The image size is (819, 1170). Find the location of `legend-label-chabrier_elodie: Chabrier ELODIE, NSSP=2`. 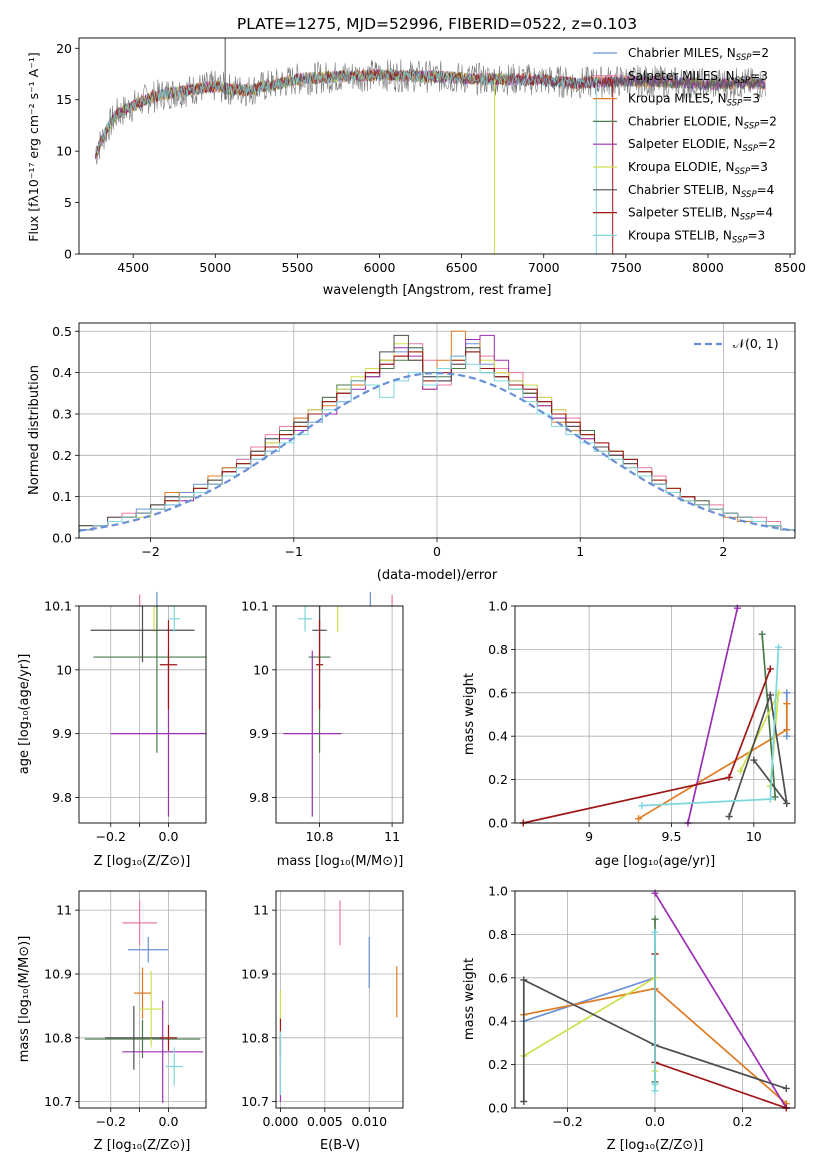

legend-label-chabrier_elodie: Chabrier ELODIE, NSSP=2 is located at coordinates (702, 122).